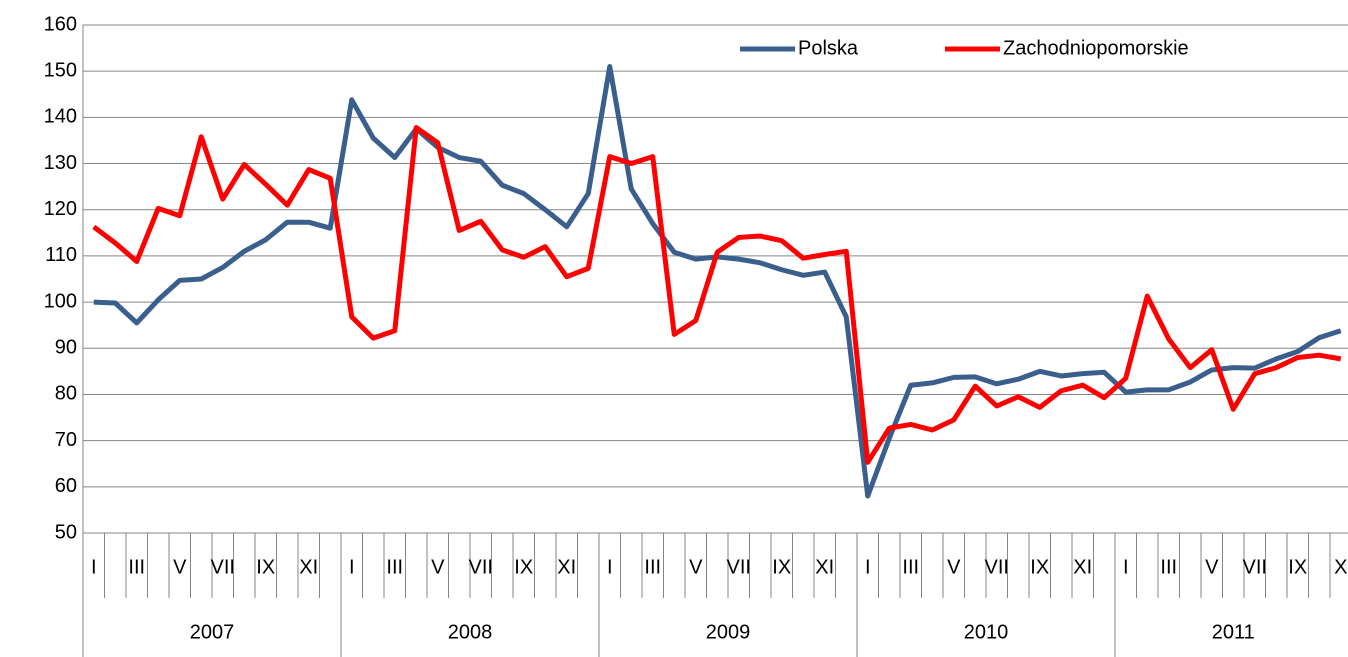 The width and height of the screenshot is (1348, 657). What do you see at coordinates (60, 24) in the screenshot?
I see `y-tick-label: 160` at bounding box center [60, 24].